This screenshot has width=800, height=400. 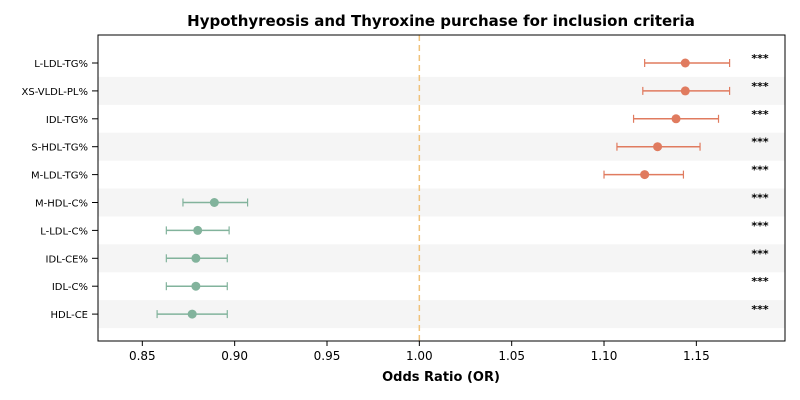 What do you see at coordinates (402, 201) in the screenshot?
I see `forest-row: M-HDL-C% ***` at bounding box center [402, 201].